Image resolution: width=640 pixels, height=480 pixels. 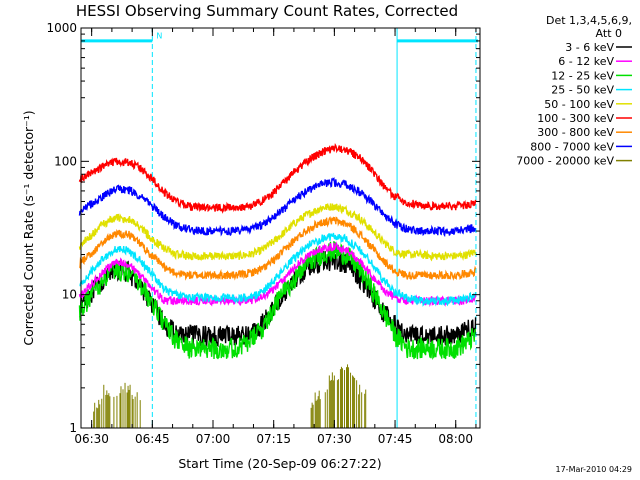 I want to click on timestamp: 17-Mar-2010 04:29, so click(x=594, y=469).